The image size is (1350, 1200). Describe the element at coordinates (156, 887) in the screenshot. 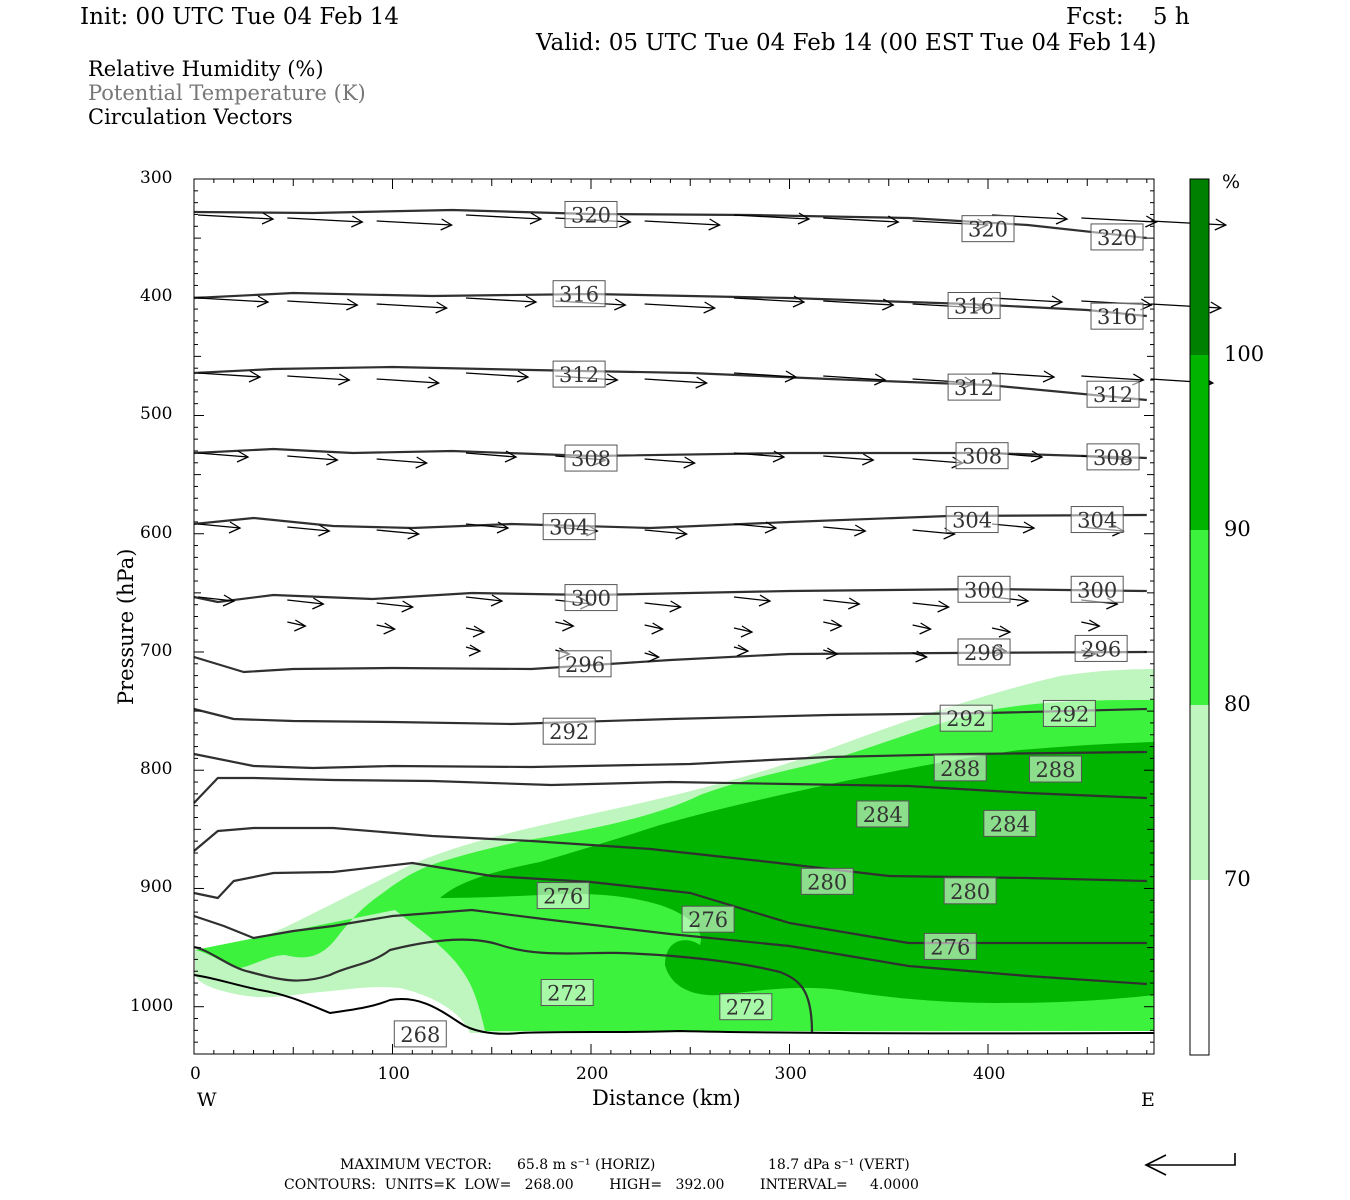

I see `y-tick-label: 900` at that location.